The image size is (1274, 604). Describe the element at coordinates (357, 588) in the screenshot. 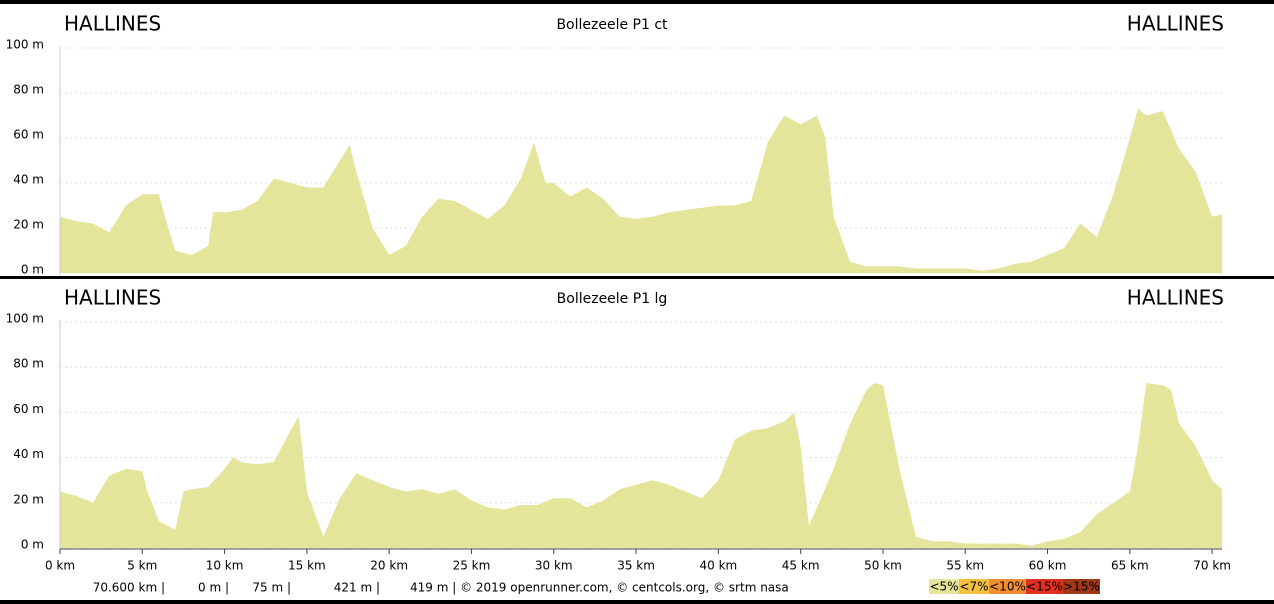

I see `footer-stat: 421 m |` at that location.